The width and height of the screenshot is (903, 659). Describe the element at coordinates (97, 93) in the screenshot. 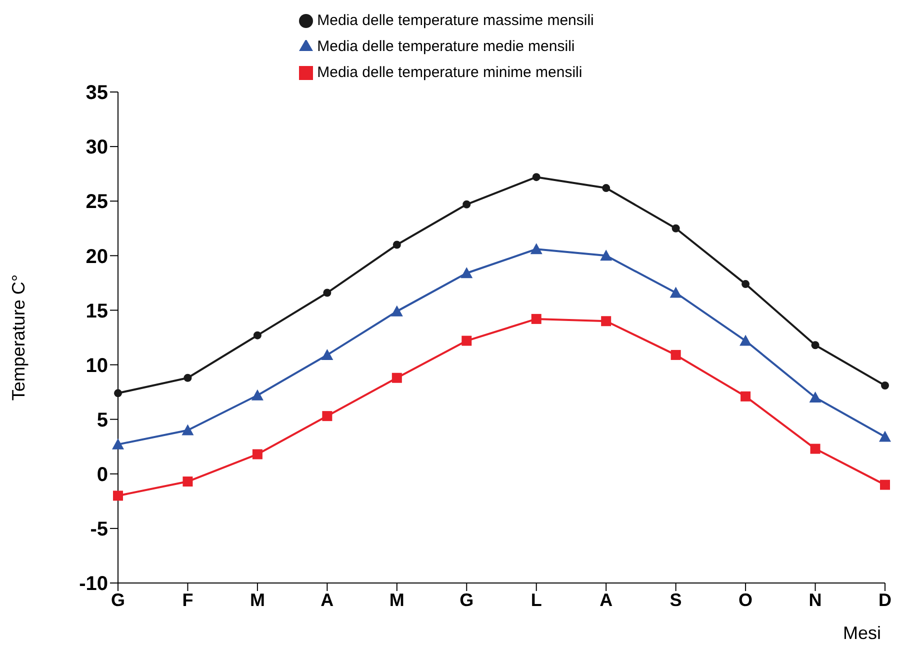

I see `y-tick-label: 35` at that location.